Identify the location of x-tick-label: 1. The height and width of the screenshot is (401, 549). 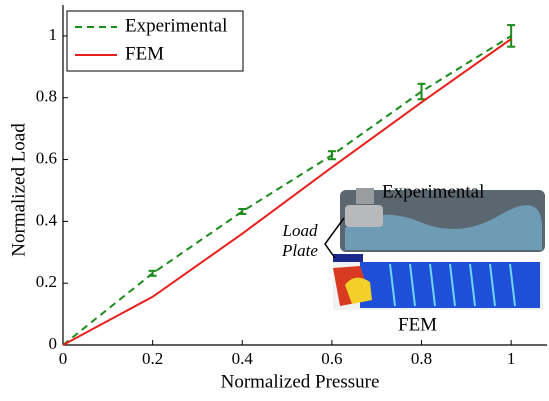
(511, 358).